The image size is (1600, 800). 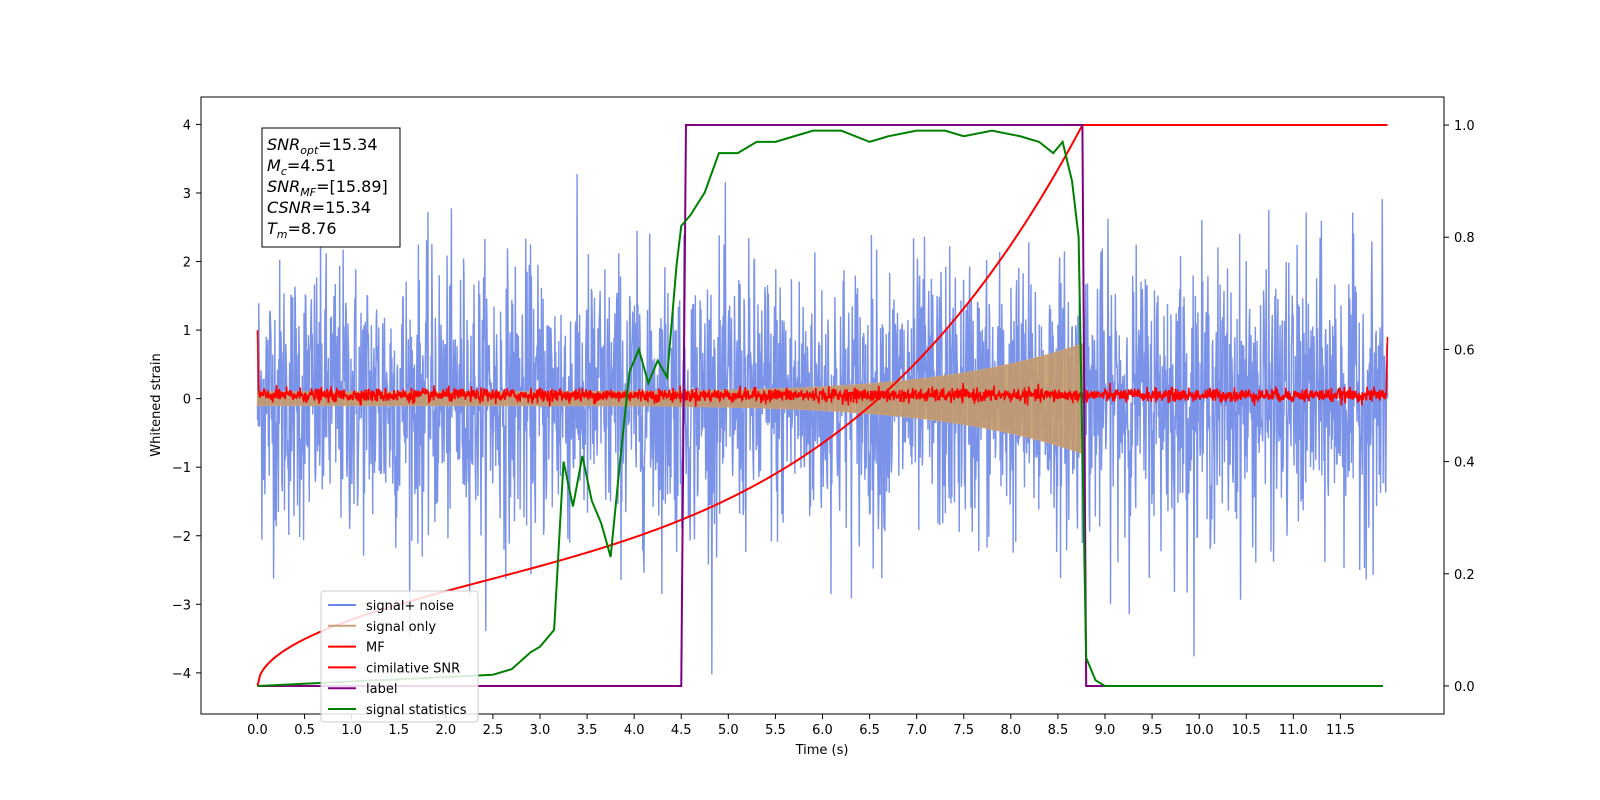 What do you see at coordinates (322, 146) in the screenshot?
I see `info-snr-opt: SNRopt=15.34` at bounding box center [322, 146].